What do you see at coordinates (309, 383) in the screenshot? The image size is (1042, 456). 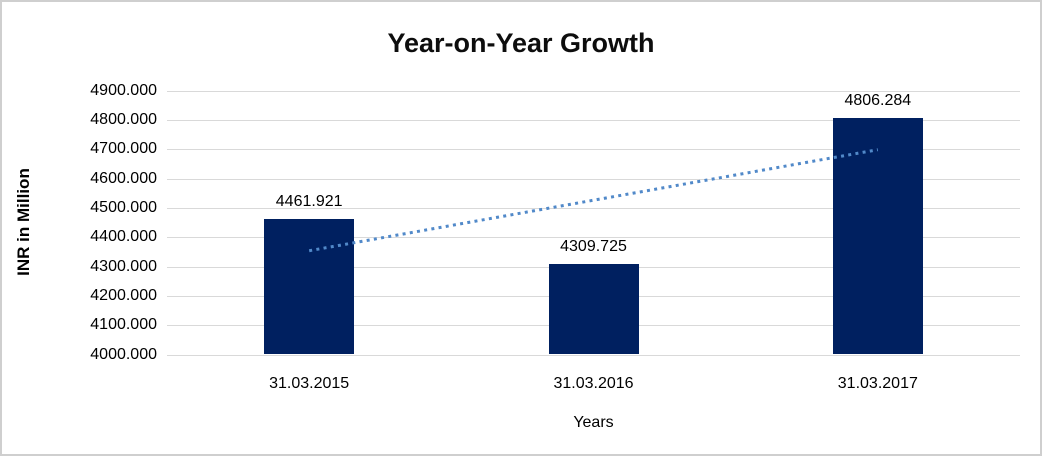 I see `x-tick-label: 31.03.2015` at bounding box center [309, 383].